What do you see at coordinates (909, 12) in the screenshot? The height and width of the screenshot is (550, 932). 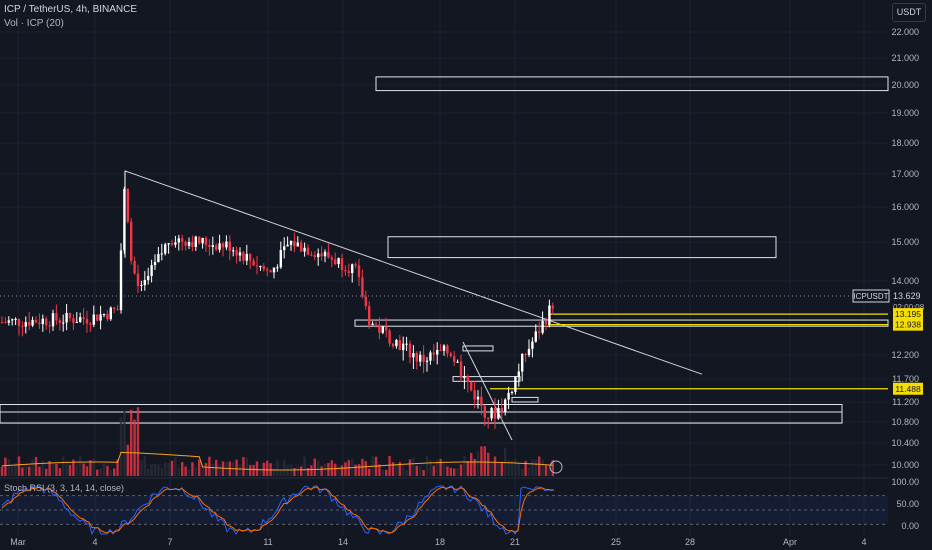 I see `currency-button: USDT` at bounding box center [909, 12].